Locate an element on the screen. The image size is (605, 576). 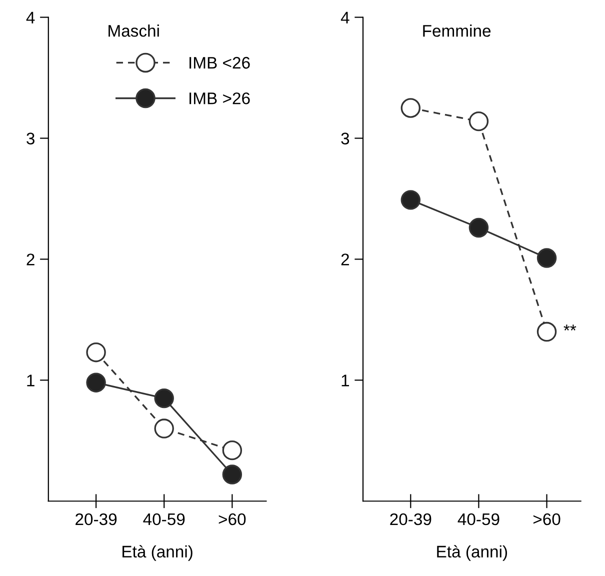
legend-label: IMB <26 is located at coordinates (220, 62).